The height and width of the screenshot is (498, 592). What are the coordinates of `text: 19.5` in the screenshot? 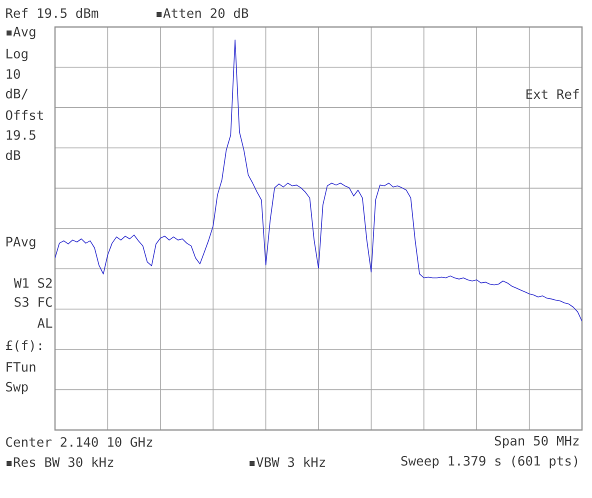 It's located at (21, 135).